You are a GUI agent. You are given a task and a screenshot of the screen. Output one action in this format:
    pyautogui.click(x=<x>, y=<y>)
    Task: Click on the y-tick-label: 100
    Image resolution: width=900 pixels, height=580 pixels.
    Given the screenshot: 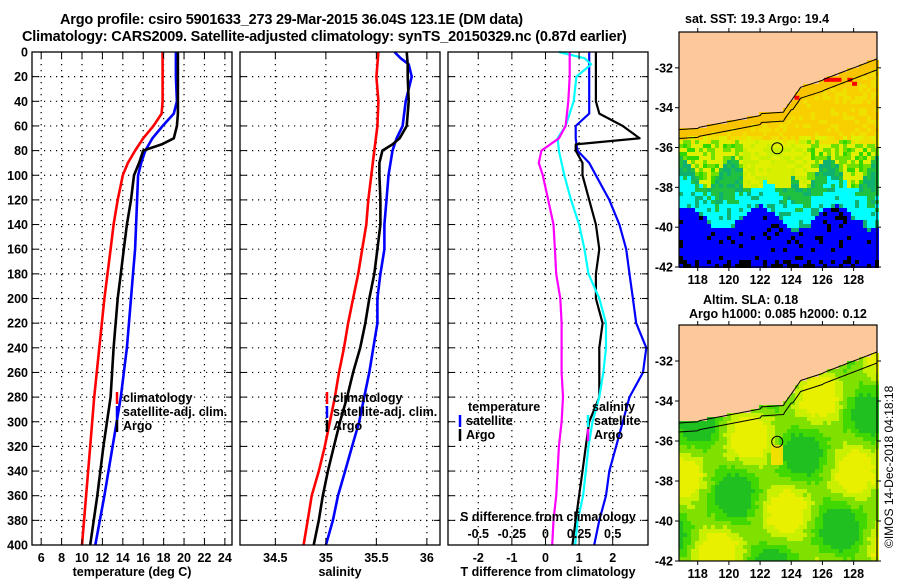 What is the action you would take?
    pyautogui.click(x=17, y=176)
    